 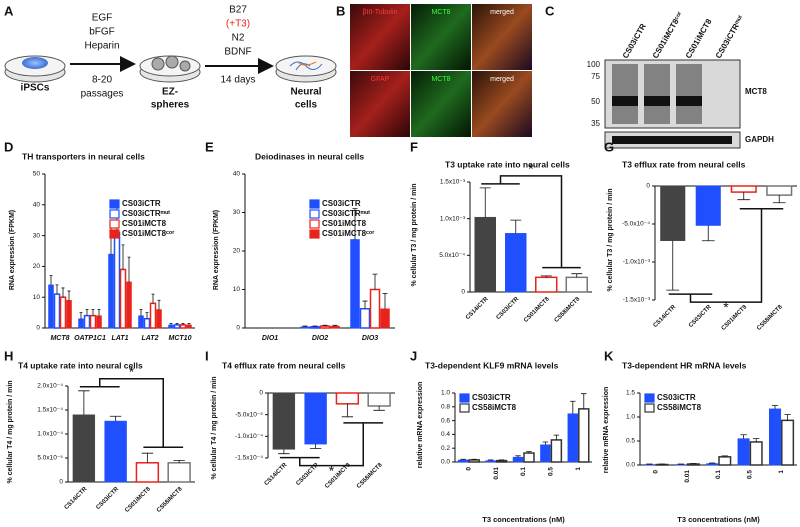 I want to click on legend-label: CS01iMCT8ᶜᵒʳ, so click(x=148, y=233).